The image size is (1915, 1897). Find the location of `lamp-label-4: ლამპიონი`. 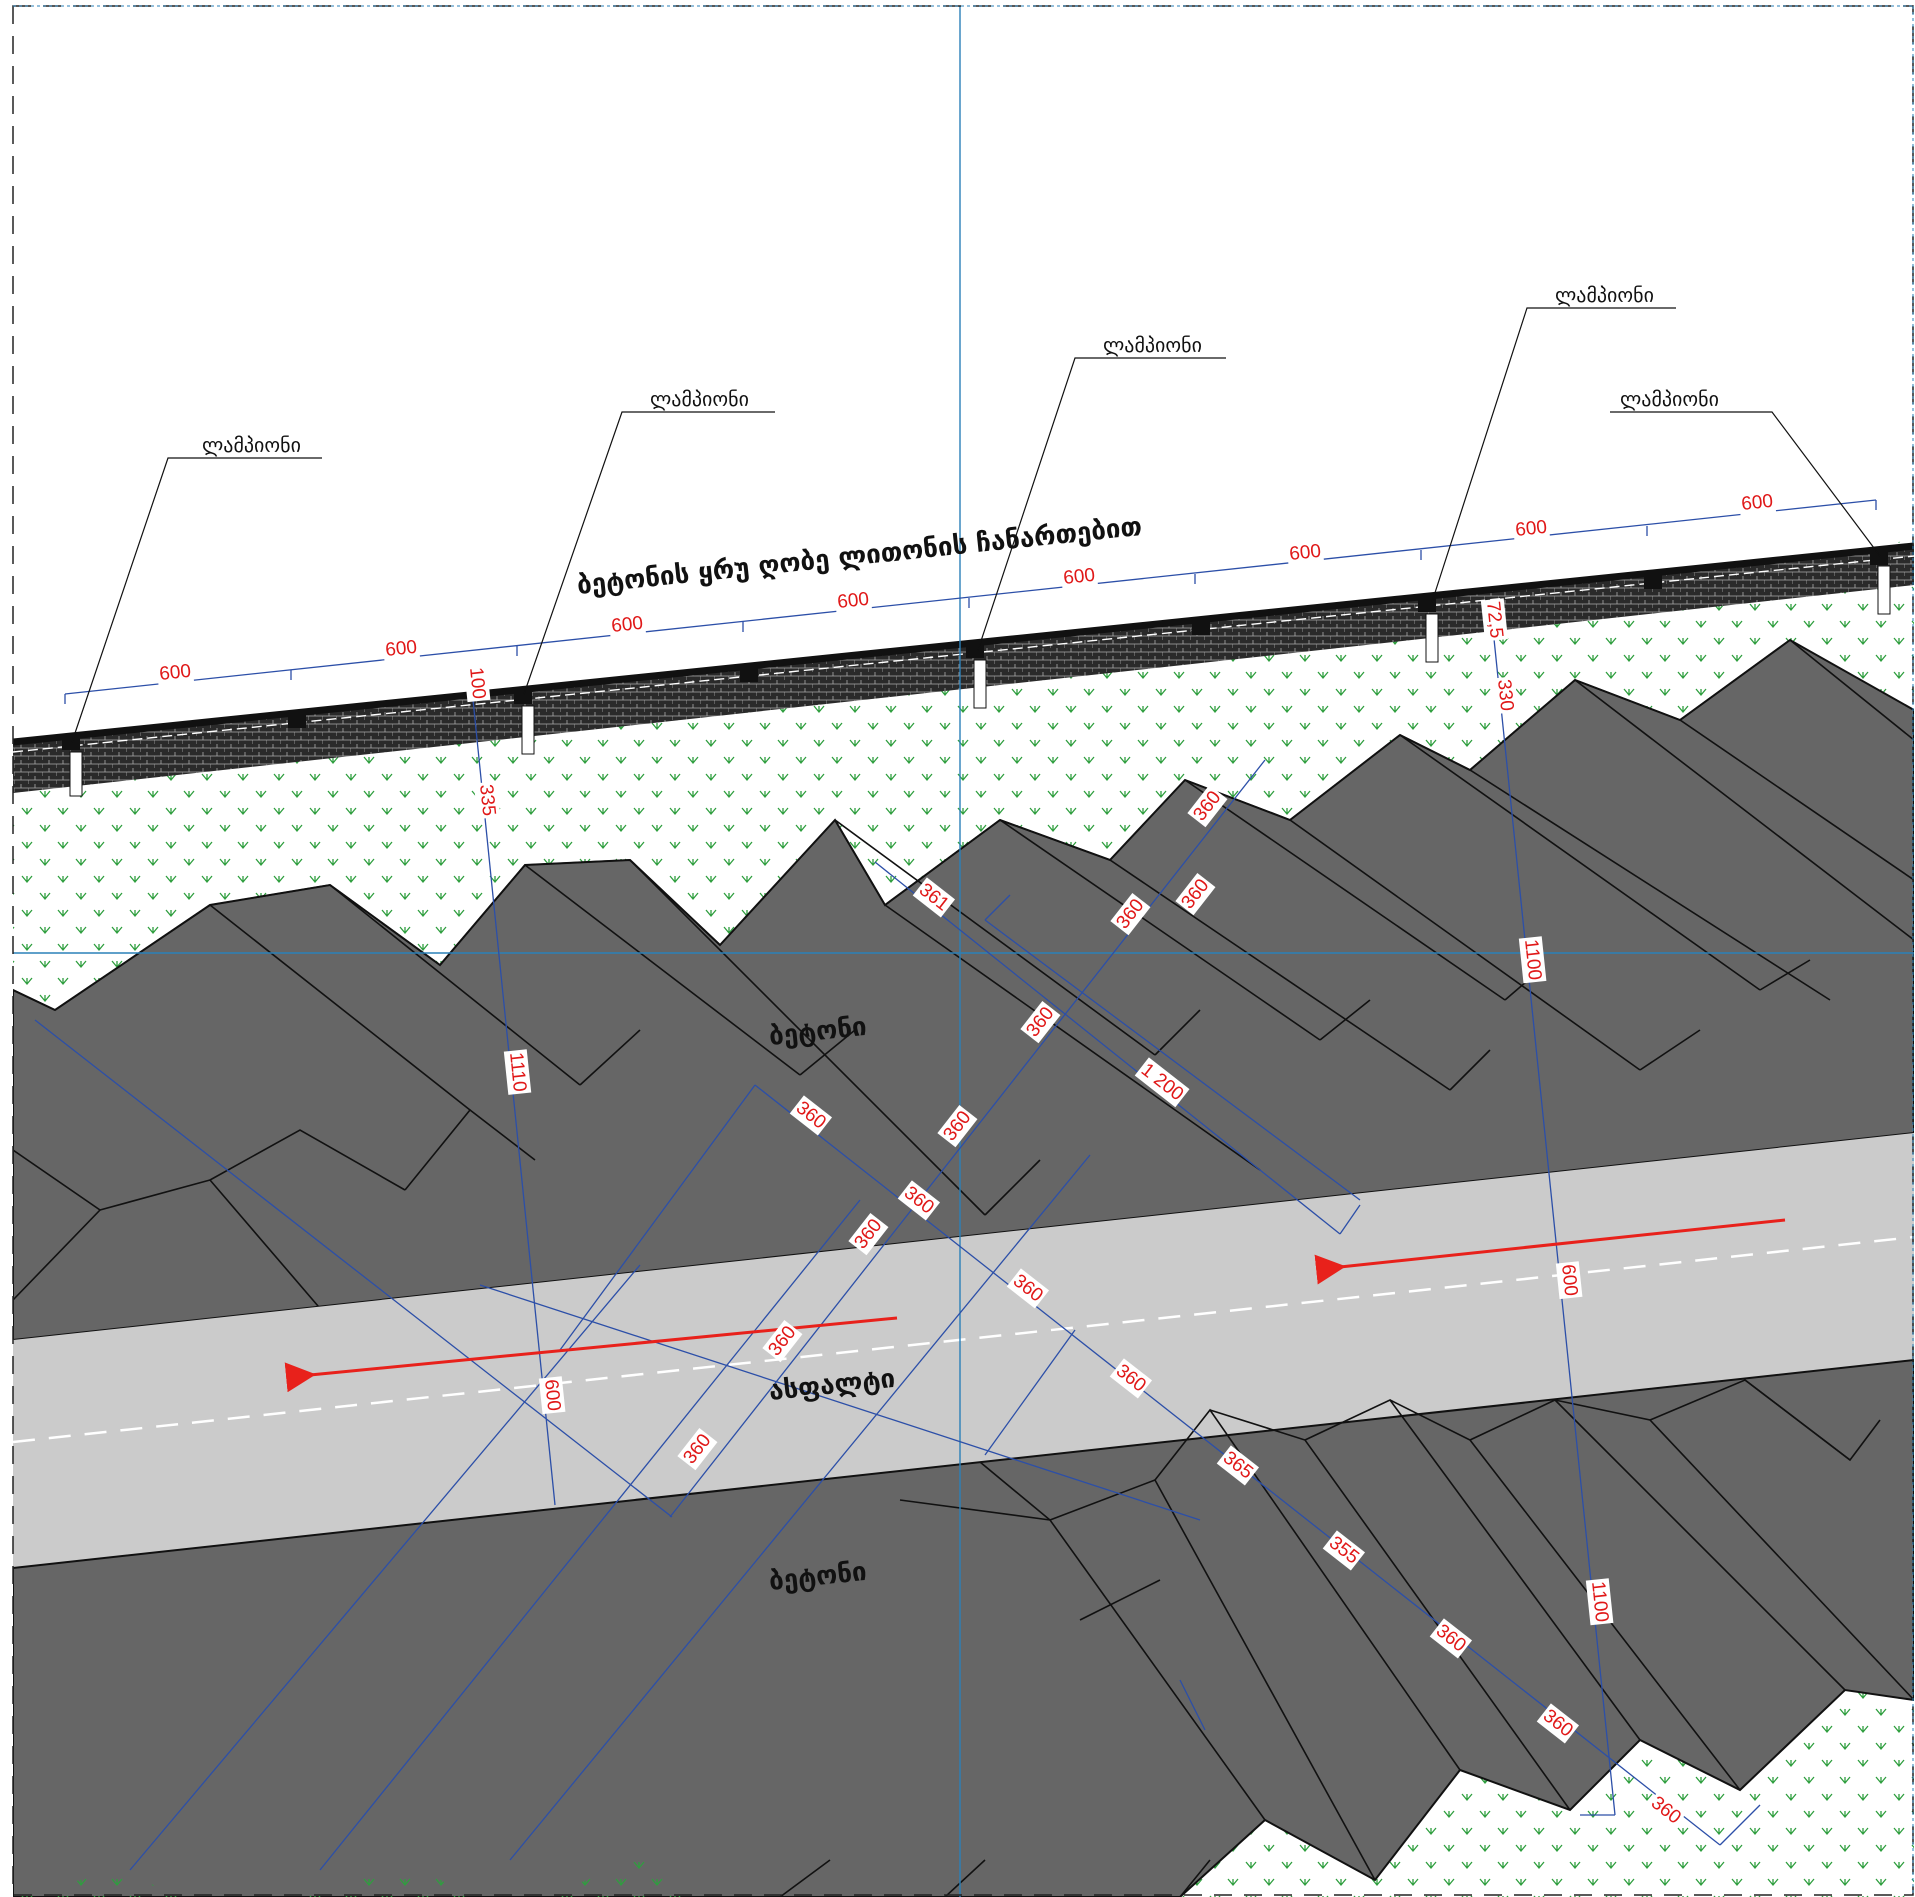

lamp-label-4: ლამპიონი is located at coordinates (1604, 295).